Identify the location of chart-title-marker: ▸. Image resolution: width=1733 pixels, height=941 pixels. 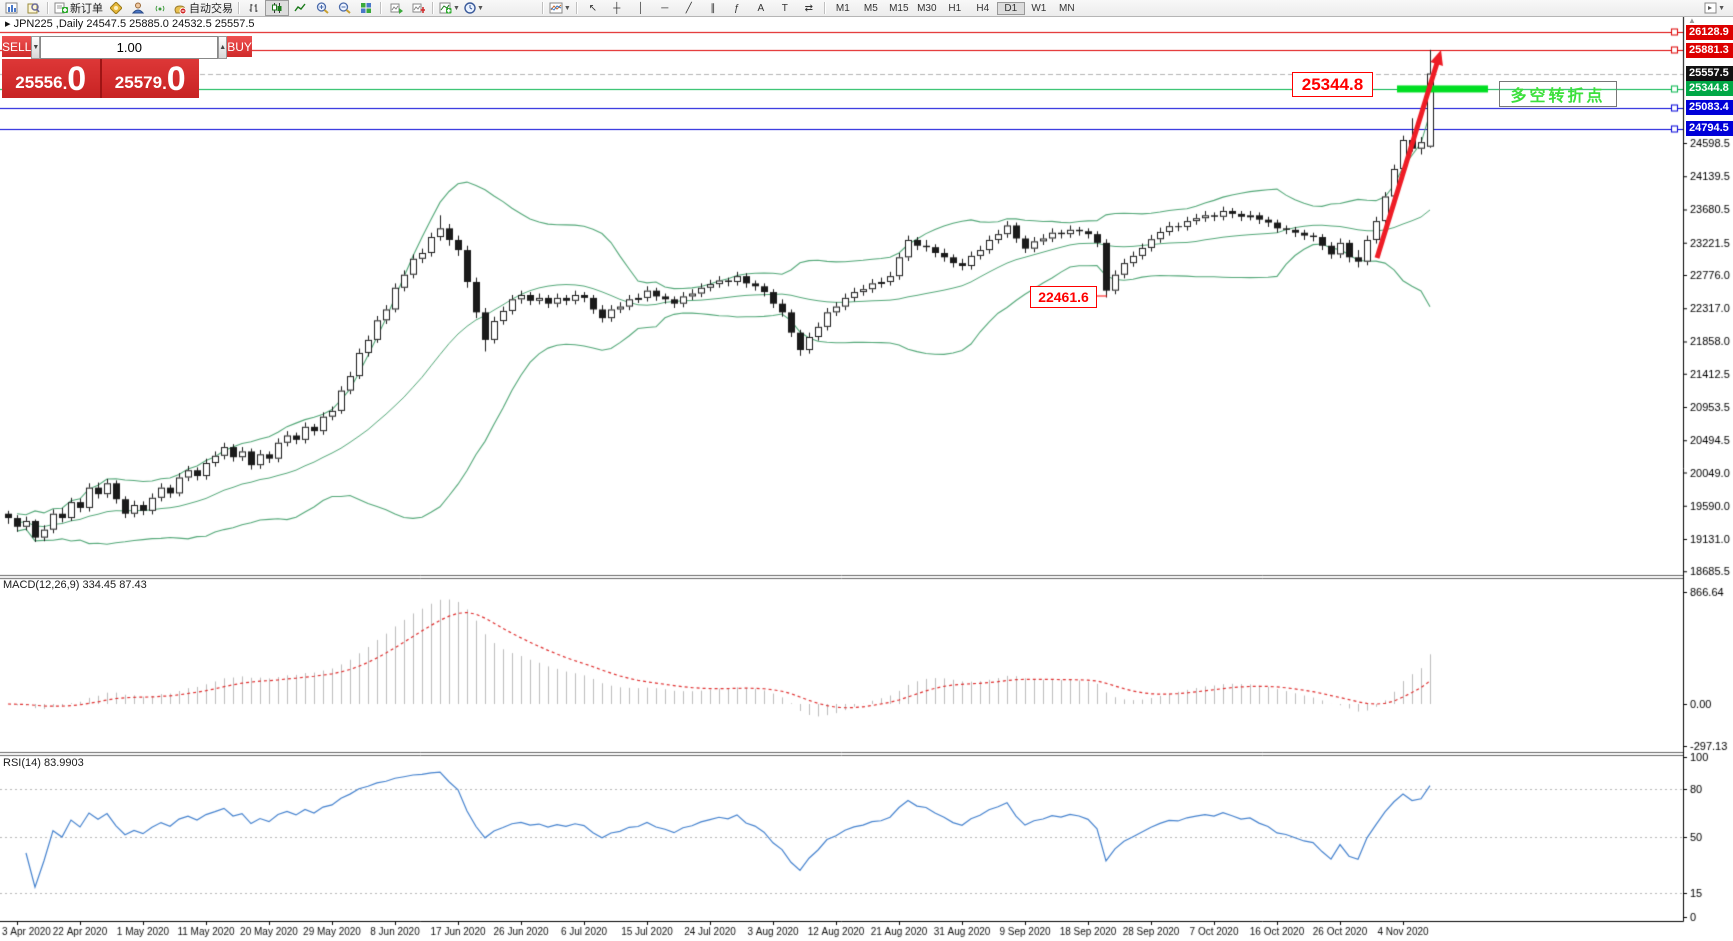
(9, 24).